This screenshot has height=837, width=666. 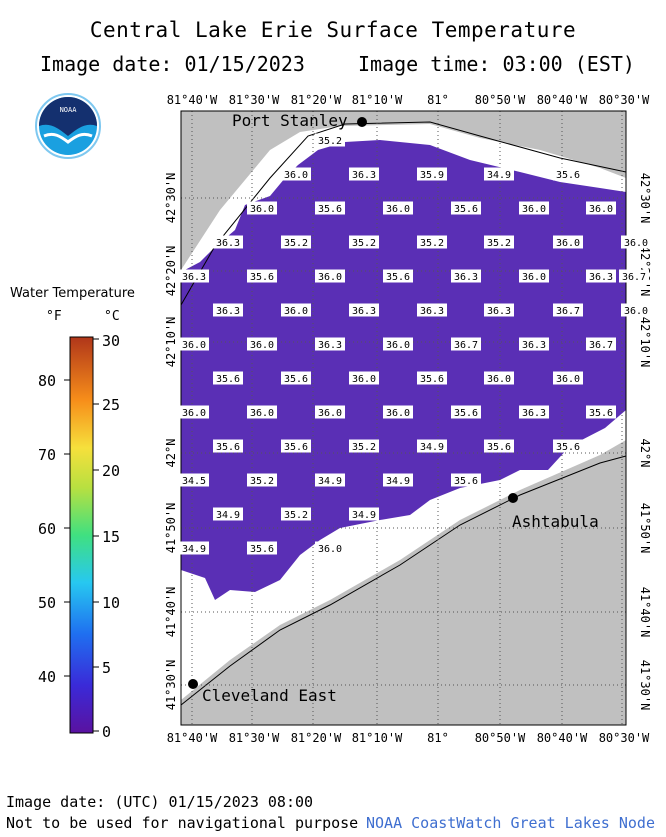 I want to click on lon-label-bottom: 80°30'W, so click(x=624, y=738).